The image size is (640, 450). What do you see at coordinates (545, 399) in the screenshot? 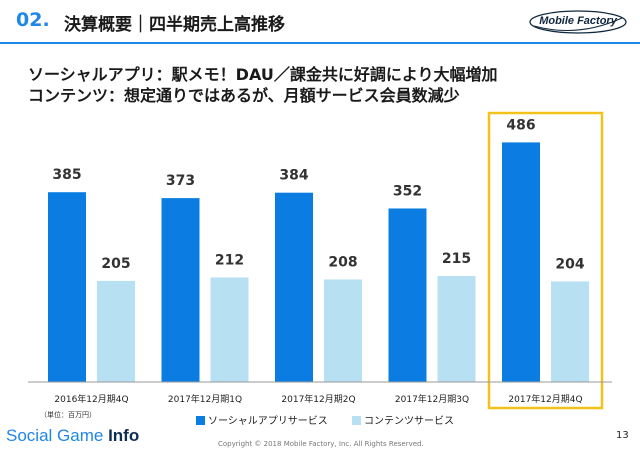
I see `category-label-4: 2017年12月期4Q` at bounding box center [545, 399].